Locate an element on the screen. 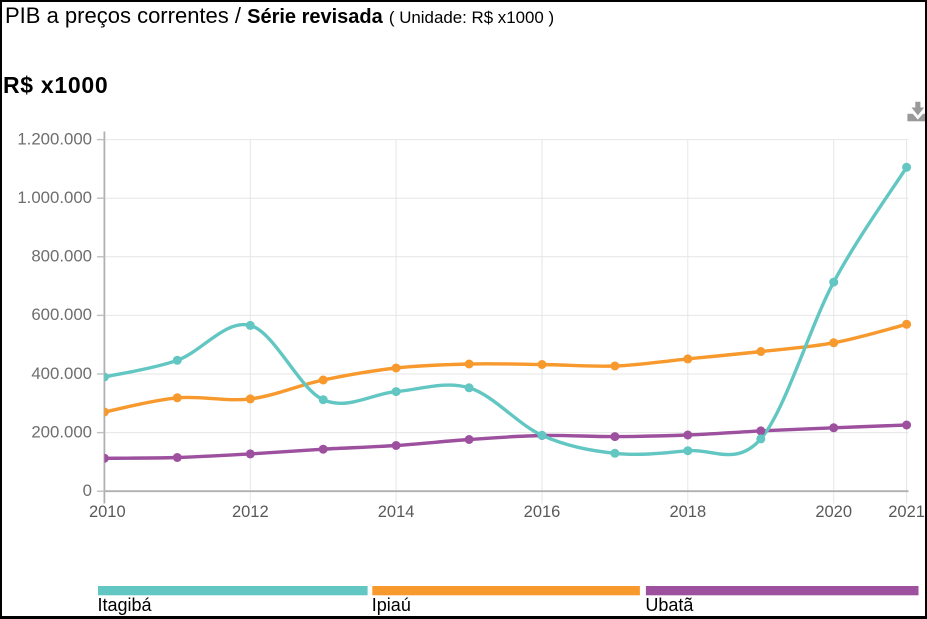  svg-text: 800.000 is located at coordinates (61, 256).